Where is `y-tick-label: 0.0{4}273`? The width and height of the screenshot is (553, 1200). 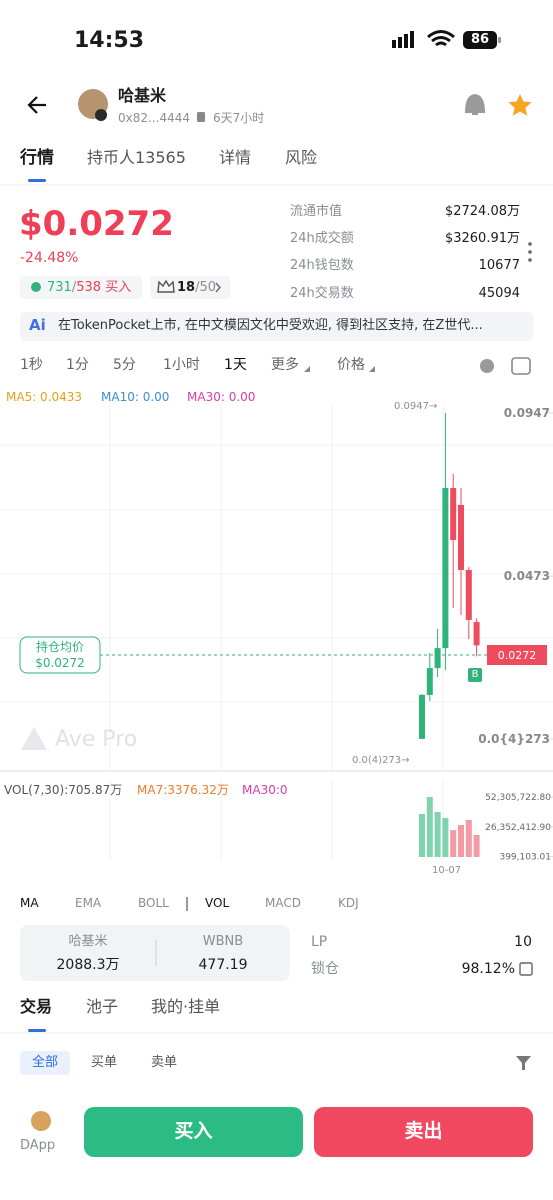
y-tick-label: 0.0{4}273 is located at coordinates (514, 739).